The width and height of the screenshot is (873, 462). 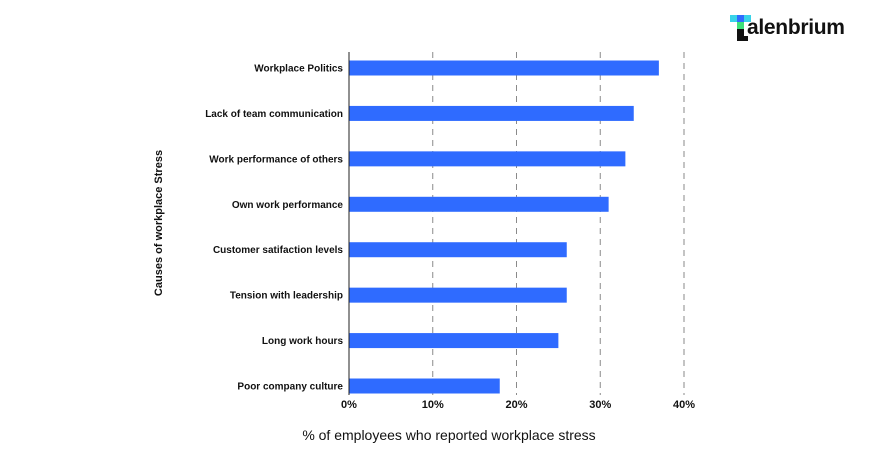 What do you see at coordinates (433, 405) in the screenshot?
I see `x-tick-label: 10%` at bounding box center [433, 405].